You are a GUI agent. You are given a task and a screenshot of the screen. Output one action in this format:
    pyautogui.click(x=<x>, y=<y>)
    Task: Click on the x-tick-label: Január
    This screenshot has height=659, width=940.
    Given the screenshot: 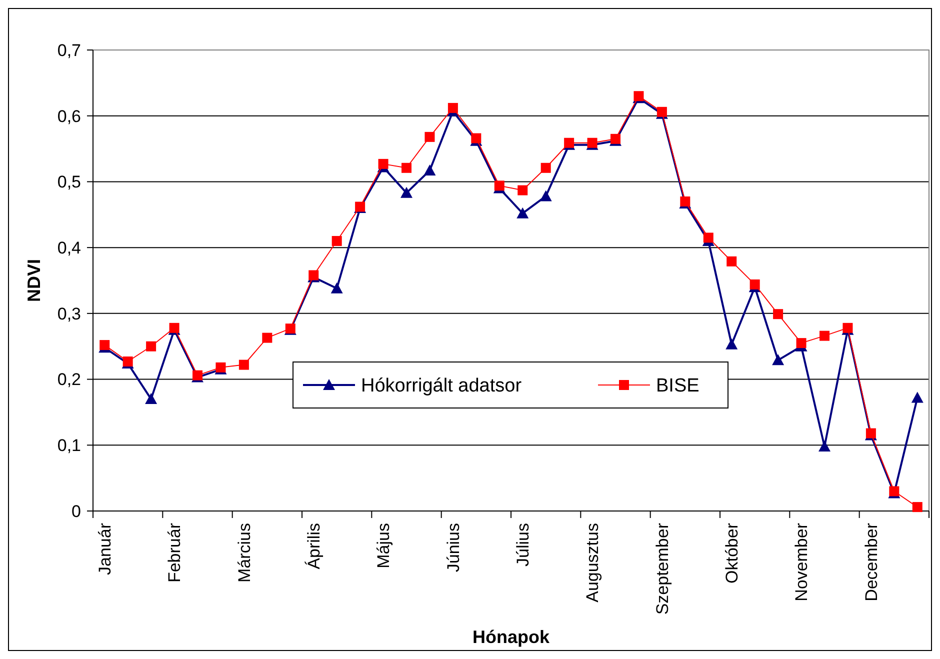 What is the action you would take?
    pyautogui.click(x=105, y=548)
    